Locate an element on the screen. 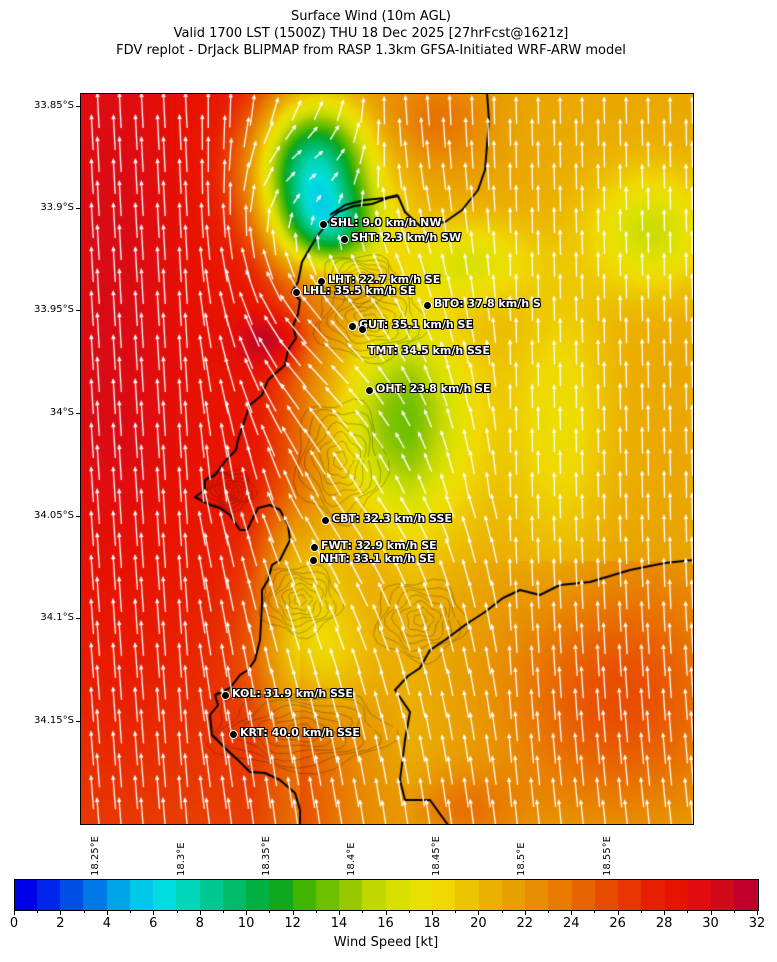 The width and height of the screenshot is (777, 962). lon-tick: 18.25°E is located at coordinates (97, 852).